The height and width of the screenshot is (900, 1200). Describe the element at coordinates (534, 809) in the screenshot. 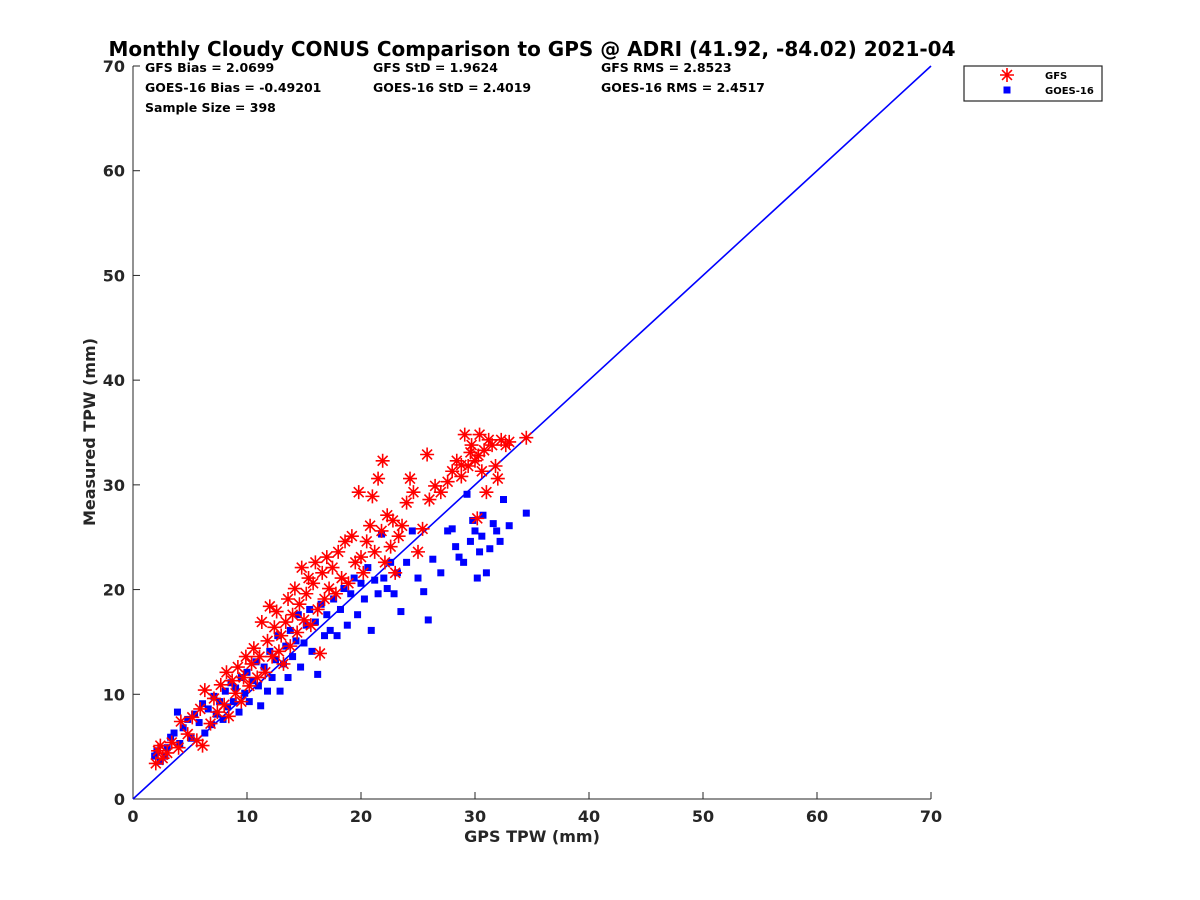

I see `x-axis-ticks: 0 10 20 30 40 50 60 70` at that location.